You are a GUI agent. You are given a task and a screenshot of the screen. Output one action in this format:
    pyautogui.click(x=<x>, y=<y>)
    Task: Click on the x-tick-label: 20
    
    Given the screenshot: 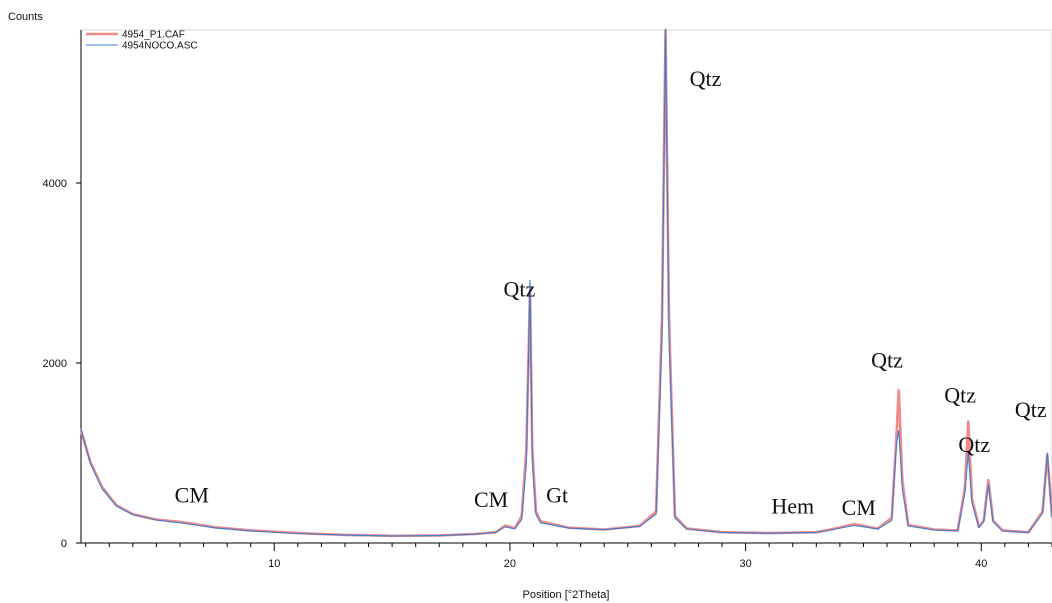 What is the action you would take?
    pyautogui.click(x=510, y=564)
    